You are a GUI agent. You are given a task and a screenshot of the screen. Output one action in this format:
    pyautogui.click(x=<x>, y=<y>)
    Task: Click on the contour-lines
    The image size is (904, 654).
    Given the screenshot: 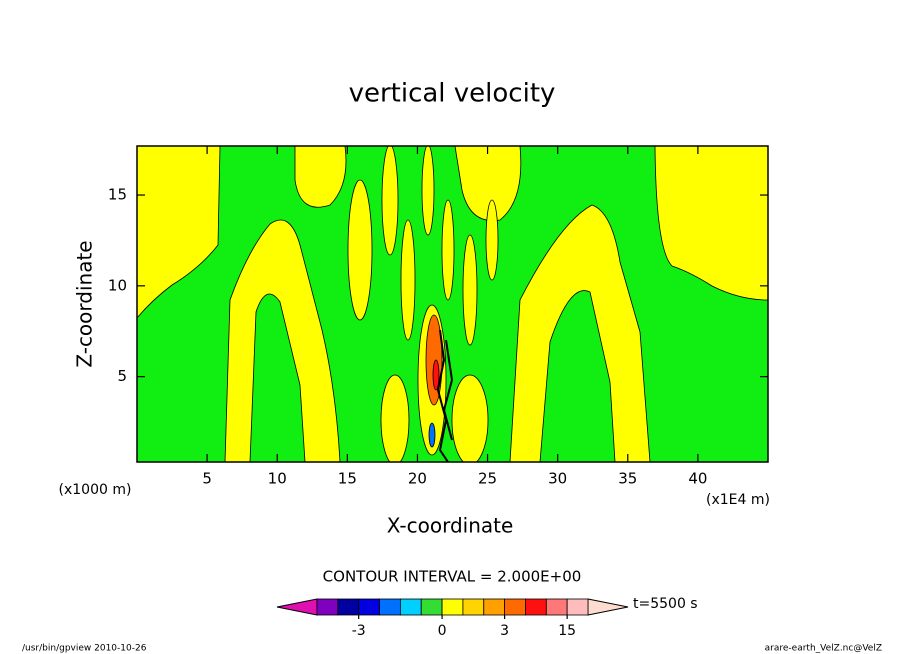 What is the action you would take?
    pyautogui.click(x=445, y=395)
    